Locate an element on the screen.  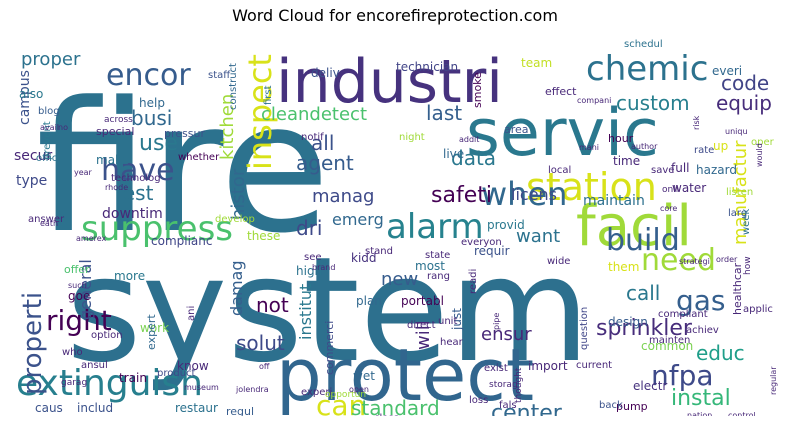
word-strategi: strategi is located at coordinates (694, 261).